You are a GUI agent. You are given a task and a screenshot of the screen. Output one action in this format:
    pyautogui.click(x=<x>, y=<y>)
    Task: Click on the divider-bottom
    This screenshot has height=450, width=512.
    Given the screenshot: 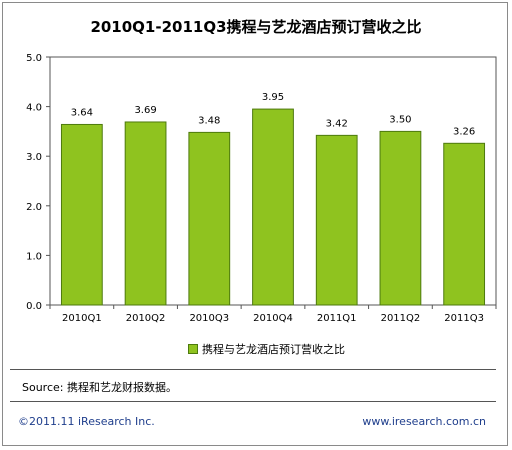 What is the action you would take?
    pyautogui.click(x=253, y=401)
    